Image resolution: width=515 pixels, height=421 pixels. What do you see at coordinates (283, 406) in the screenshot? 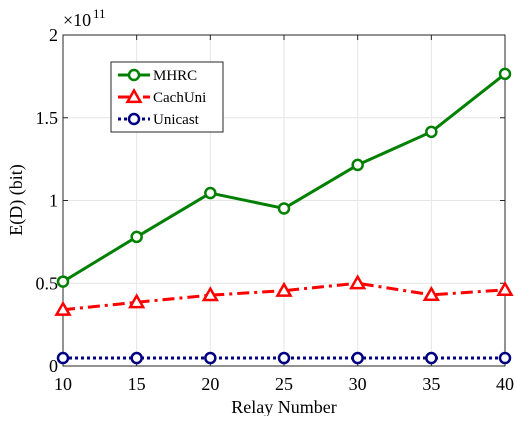
I see `x-axis-label: Relay Number` at bounding box center [283, 406].